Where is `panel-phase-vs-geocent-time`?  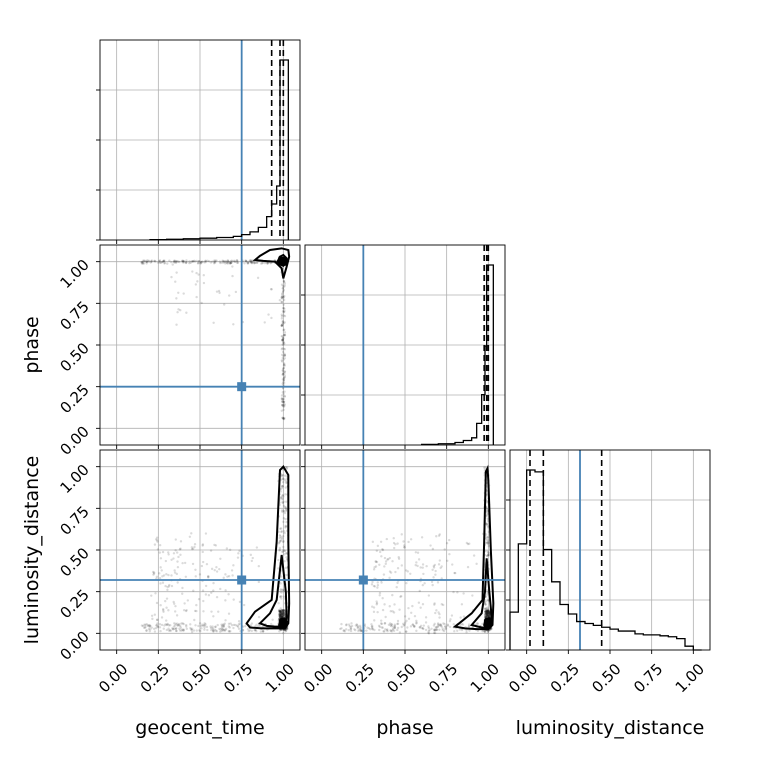
panel-phase-vs-geocent-time is located at coordinates (200, 345).